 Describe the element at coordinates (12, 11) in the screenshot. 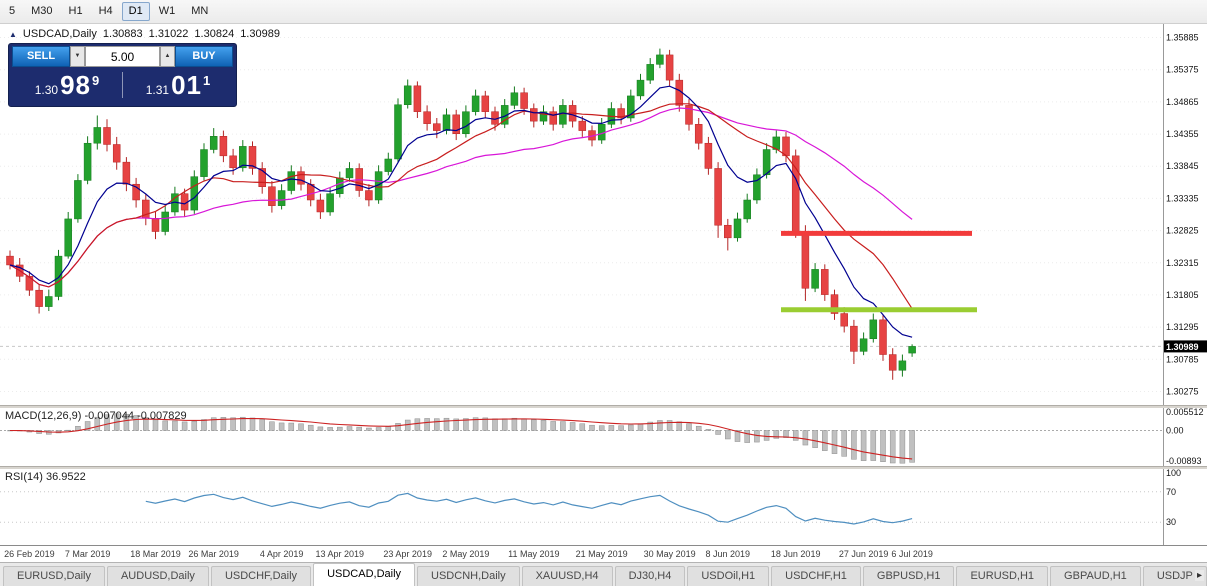

I see `timeframe-button-5: 5` at that location.